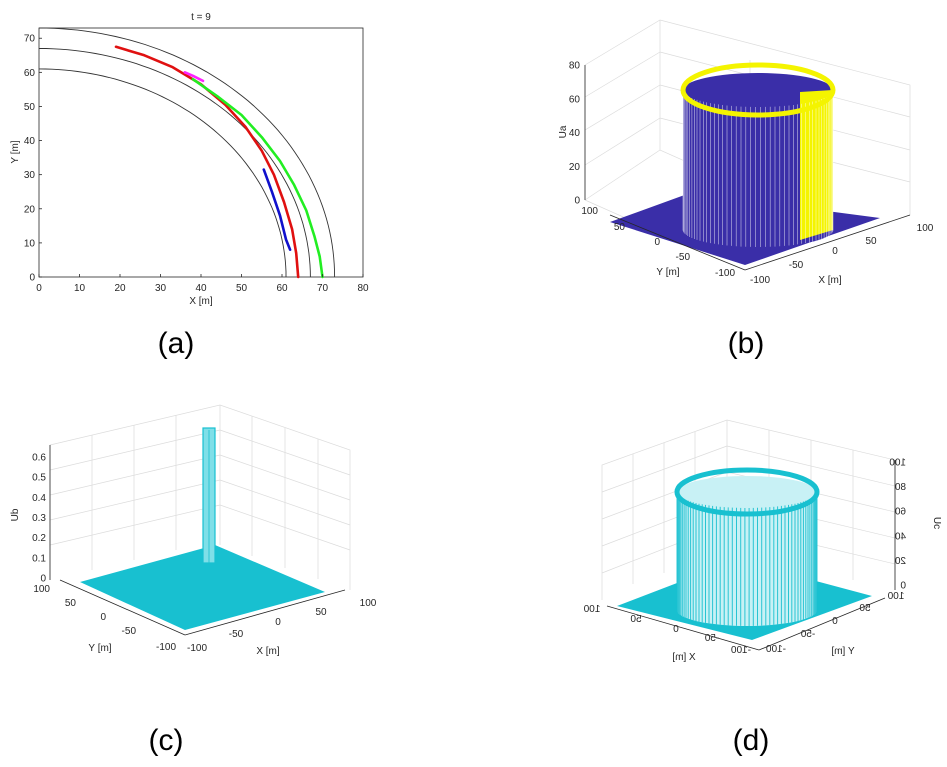 This screenshot has height=767, width=947. What do you see at coordinates (746, 343) in the screenshot?
I see `panel-label-b: (b)` at bounding box center [746, 343].